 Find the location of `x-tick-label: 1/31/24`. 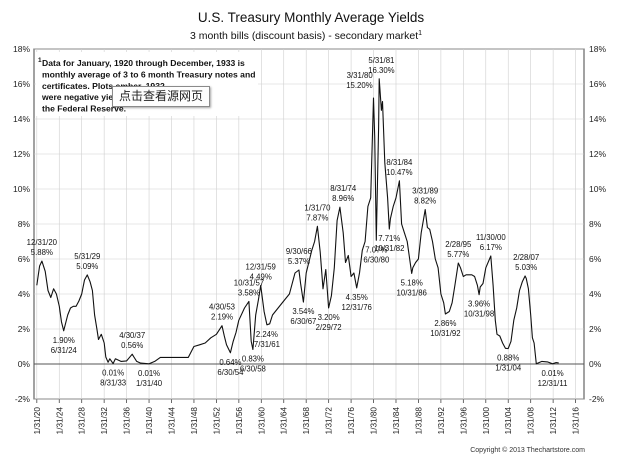

x-tick-label: 1/31/24 is located at coordinates (59, 421).